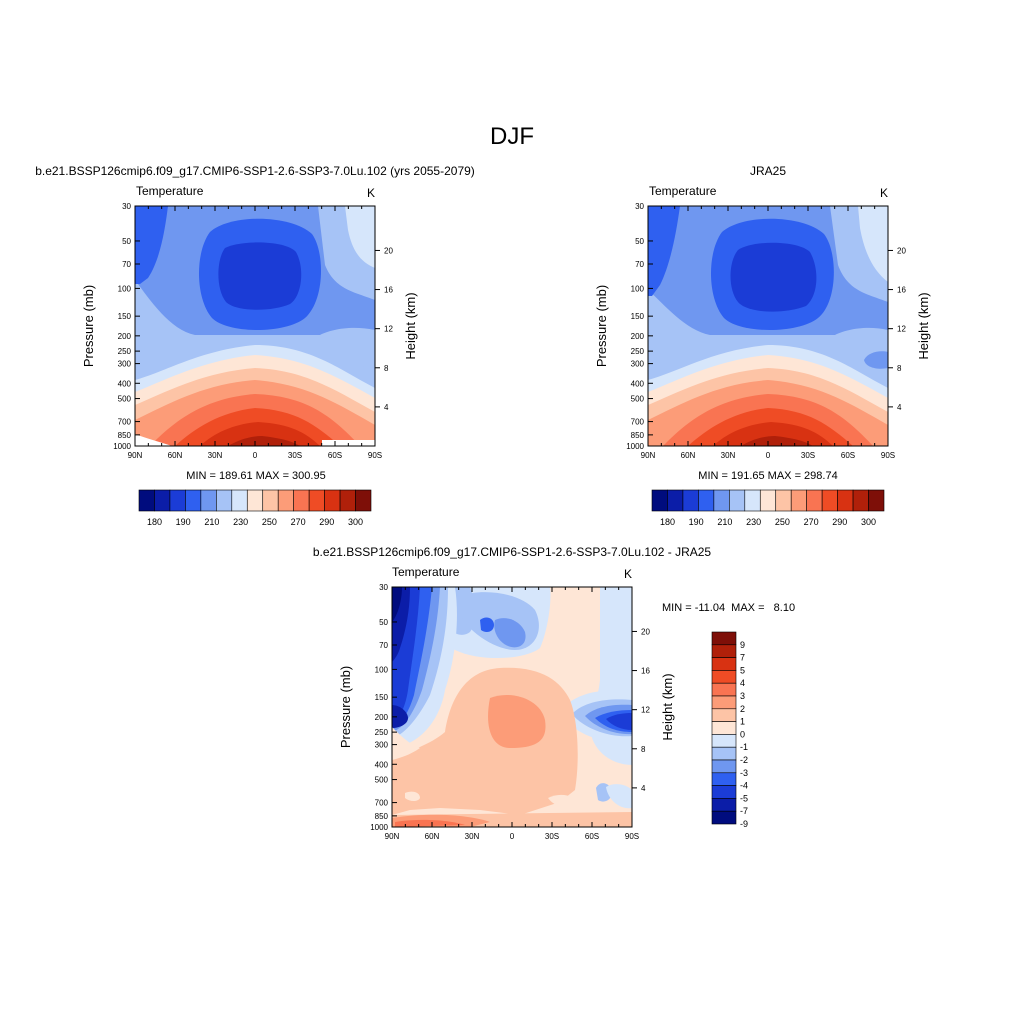  Describe the element at coordinates (386, 407) in the screenshot. I see `y-right-tick-label: 4` at that location.